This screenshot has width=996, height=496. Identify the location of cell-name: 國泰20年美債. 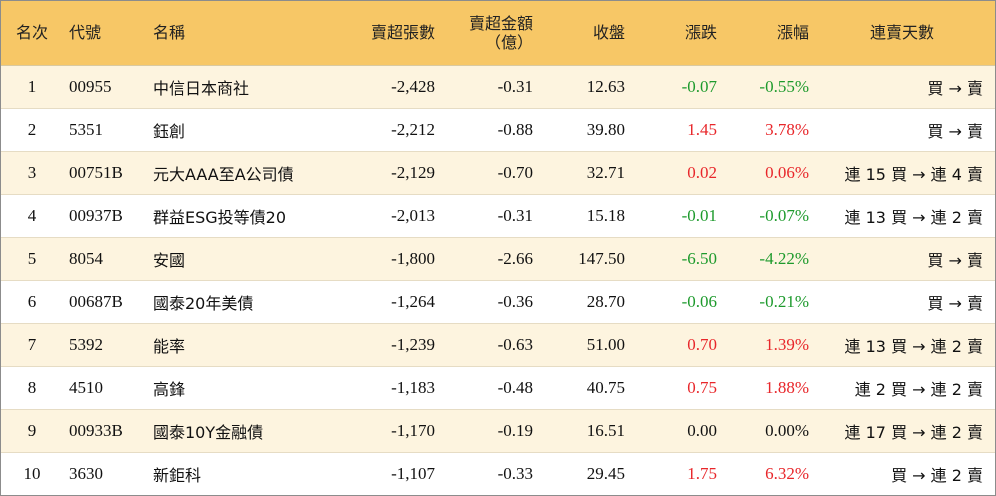
(243, 301).